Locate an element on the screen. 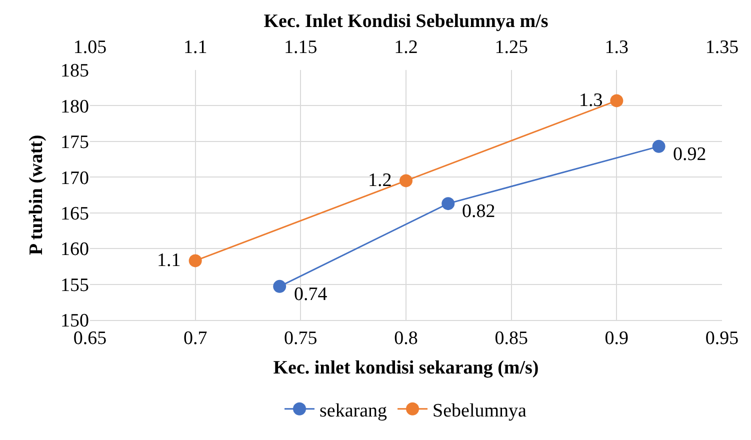  y-tick-label: 155 is located at coordinates (74, 285).